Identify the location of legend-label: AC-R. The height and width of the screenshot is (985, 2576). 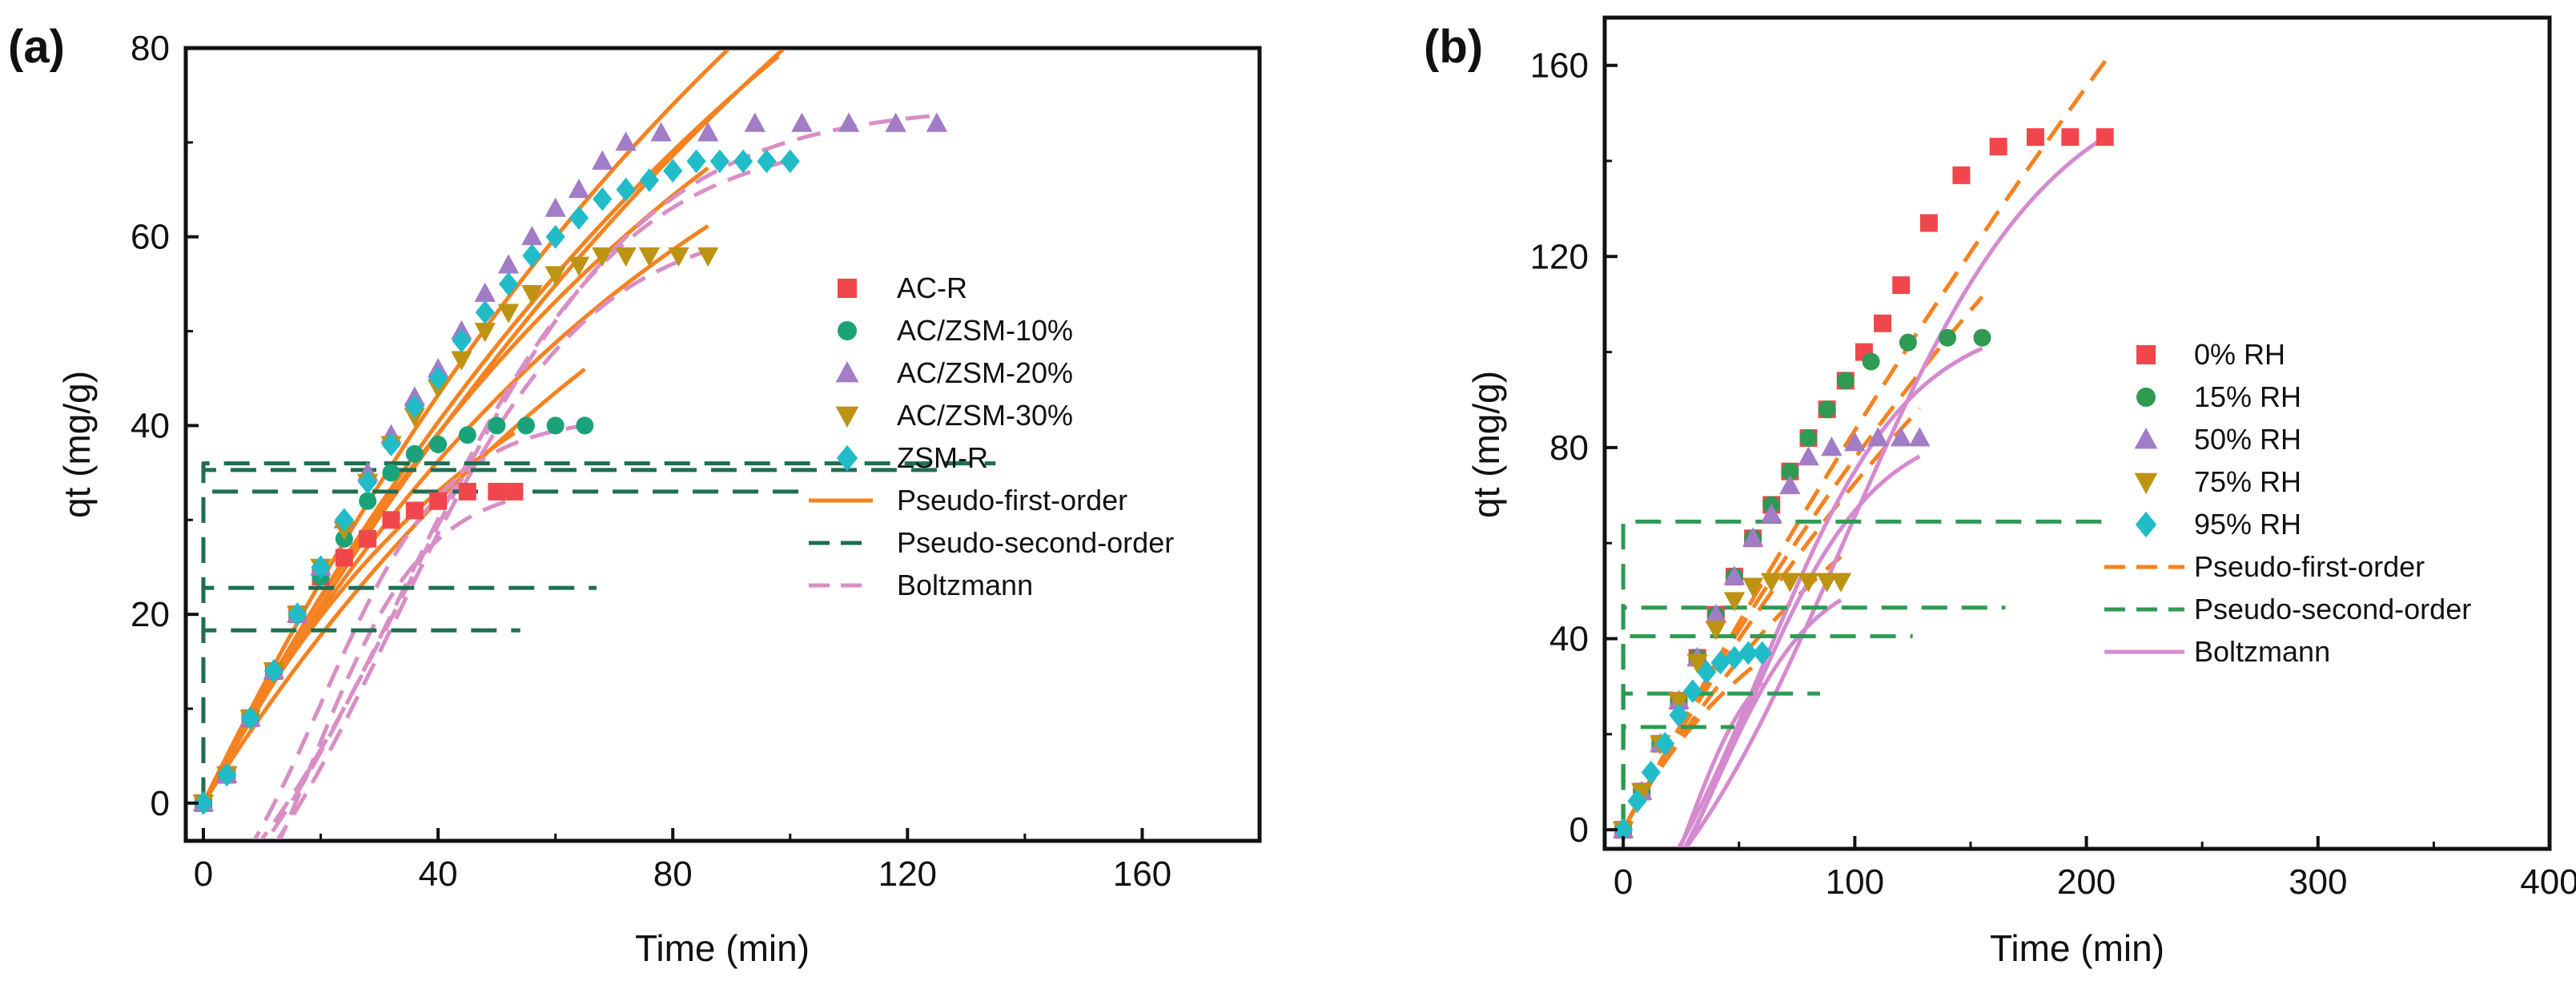
(932, 287).